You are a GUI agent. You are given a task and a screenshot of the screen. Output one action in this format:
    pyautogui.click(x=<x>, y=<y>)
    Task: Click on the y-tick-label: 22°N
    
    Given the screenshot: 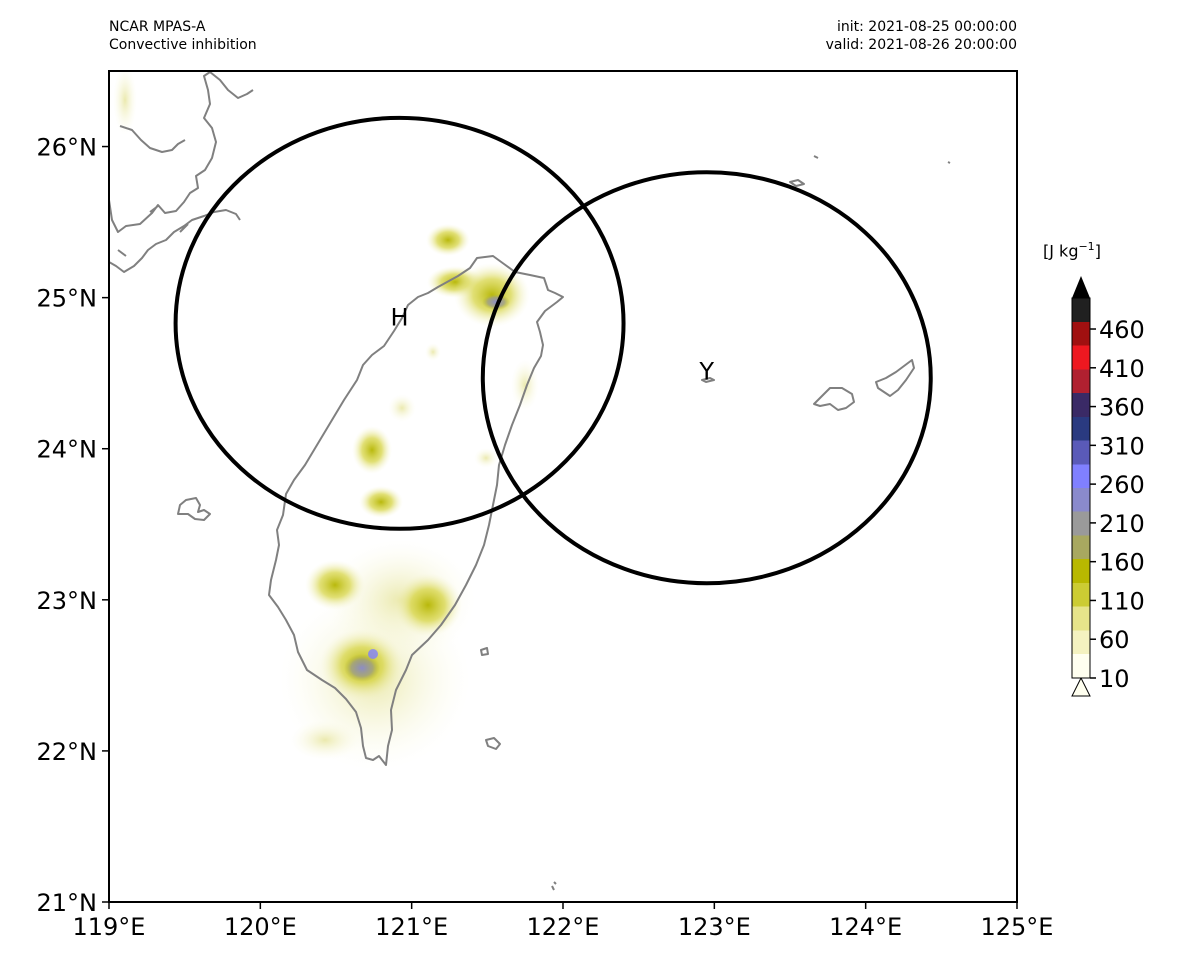 What is the action you would take?
    pyautogui.click(x=67, y=752)
    